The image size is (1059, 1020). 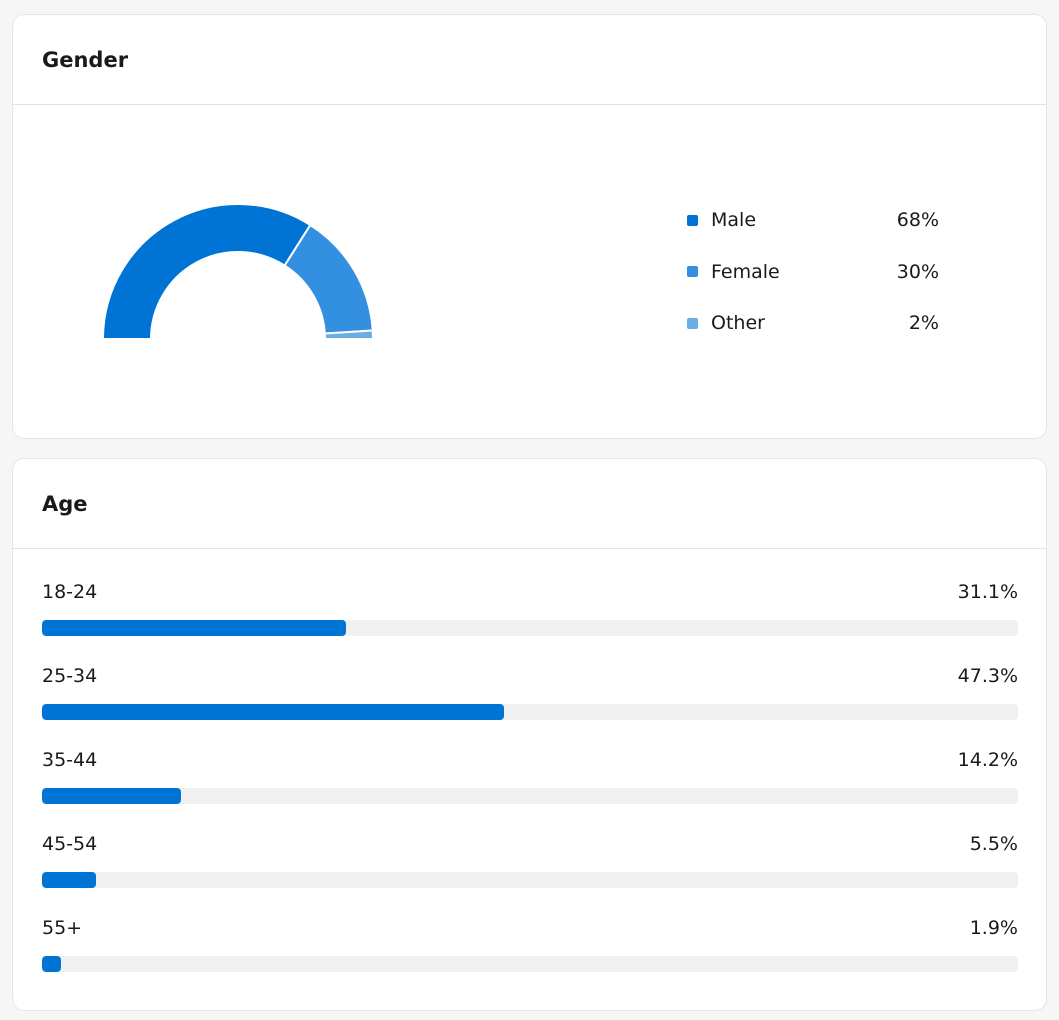 I want to click on legend-label-other: Other, so click(x=738, y=323).